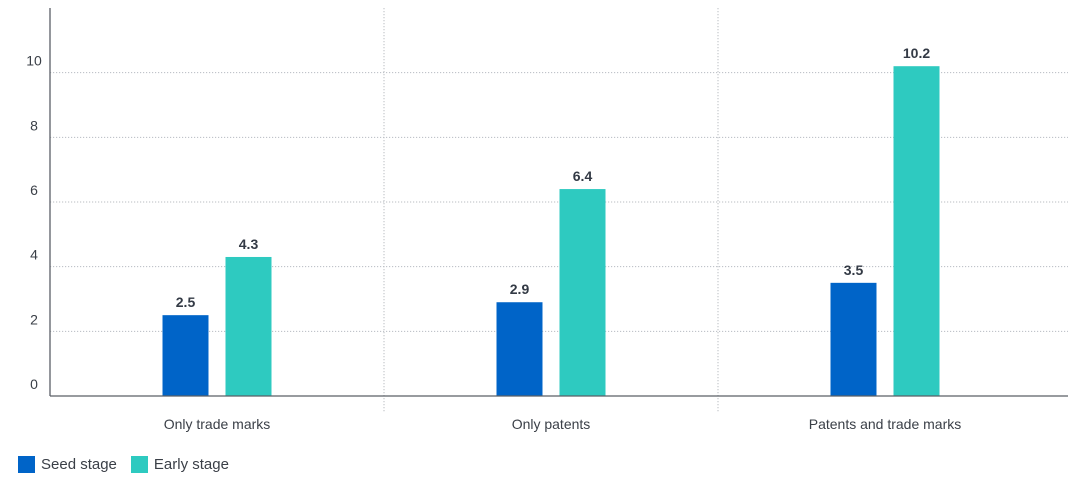  What do you see at coordinates (34, 319) in the screenshot?
I see `y-tick-label: 2` at bounding box center [34, 319].